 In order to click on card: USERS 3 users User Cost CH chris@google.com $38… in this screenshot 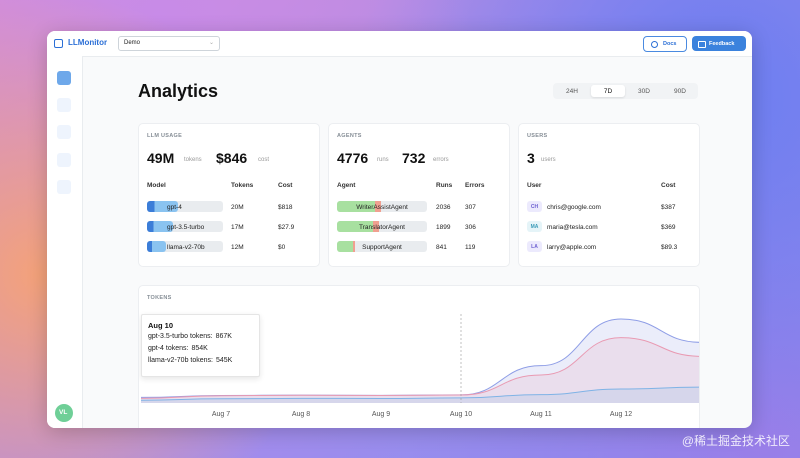, I will do `click(609, 195)`.